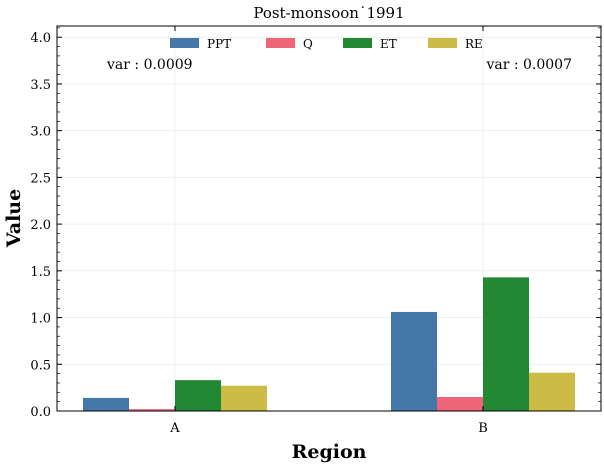  I want to click on x-tick-label: A, so click(174, 428).